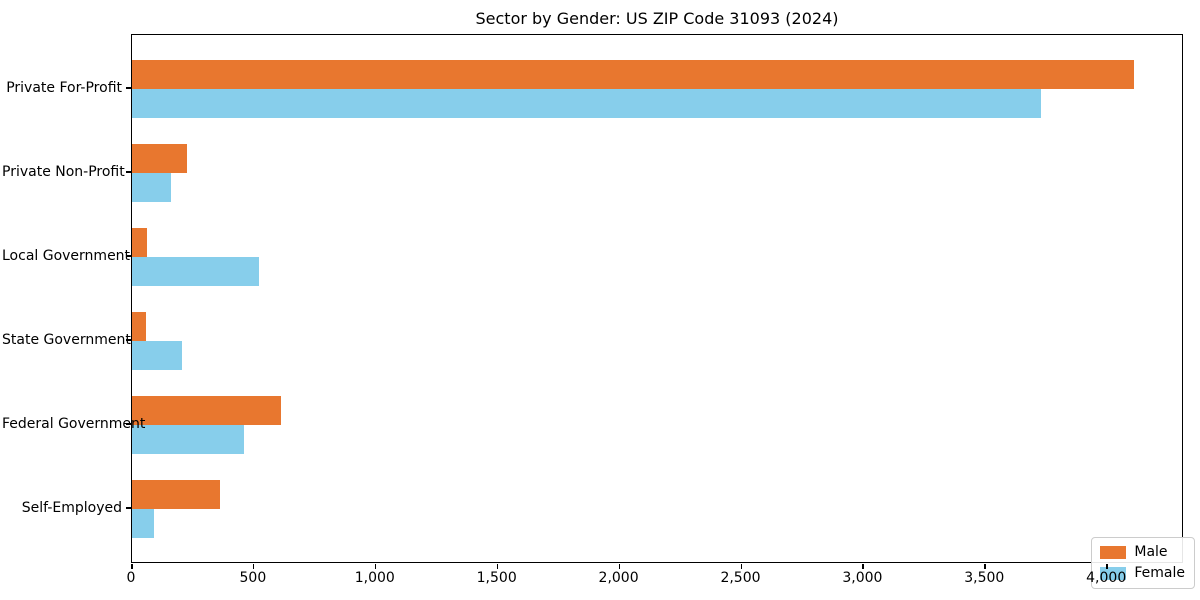 The height and width of the screenshot is (600, 1200). Describe the element at coordinates (984, 578) in the screenshot. I see `x-tick-label-7: 3,500` at that location.